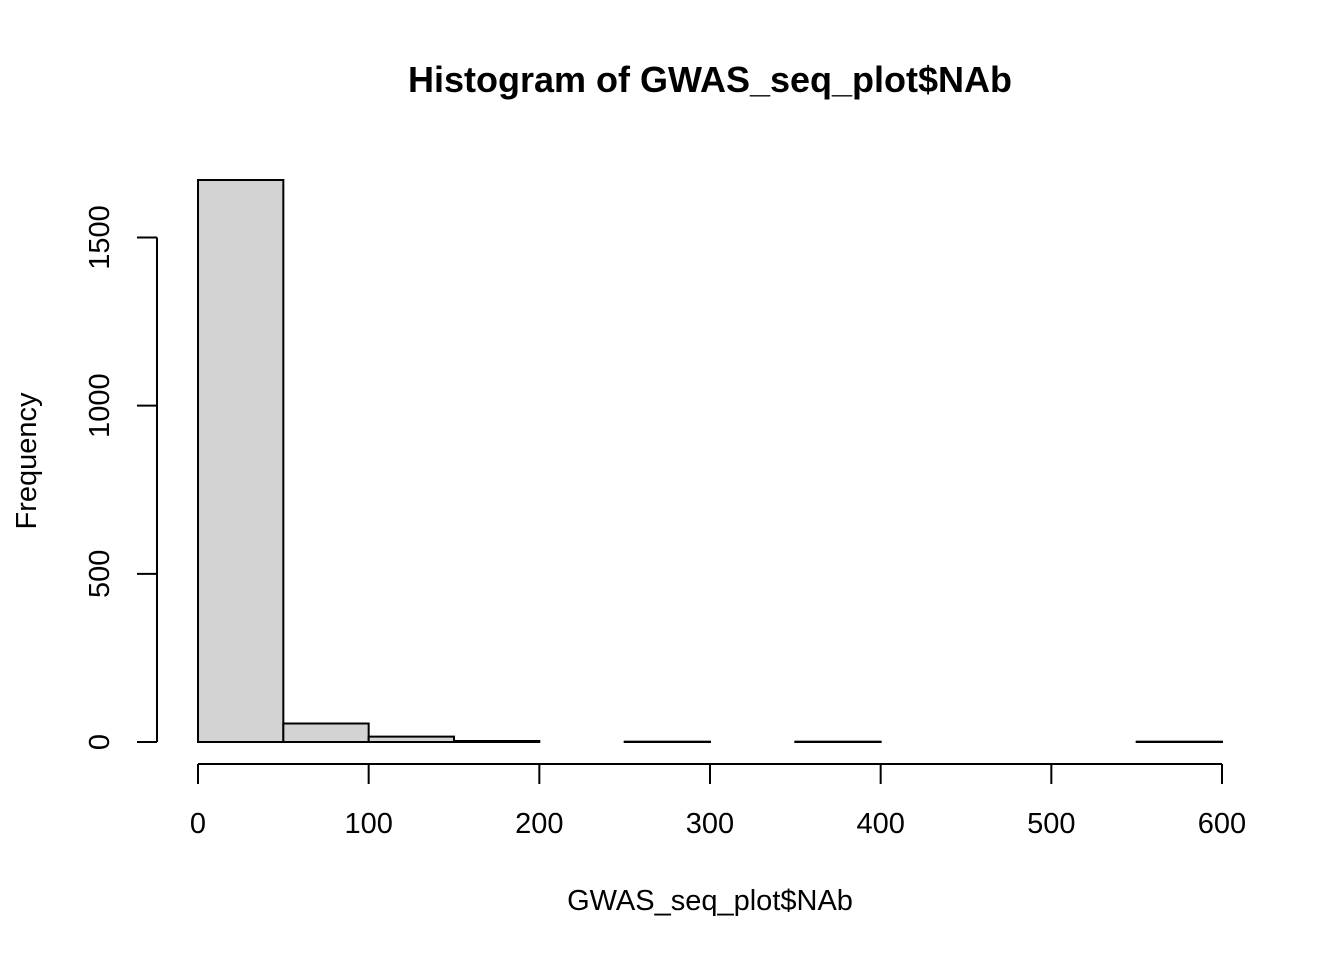  Describe the element at coordinates (368, 824) in the screenshot. I see `x-tick-label-100: 100` at that location.